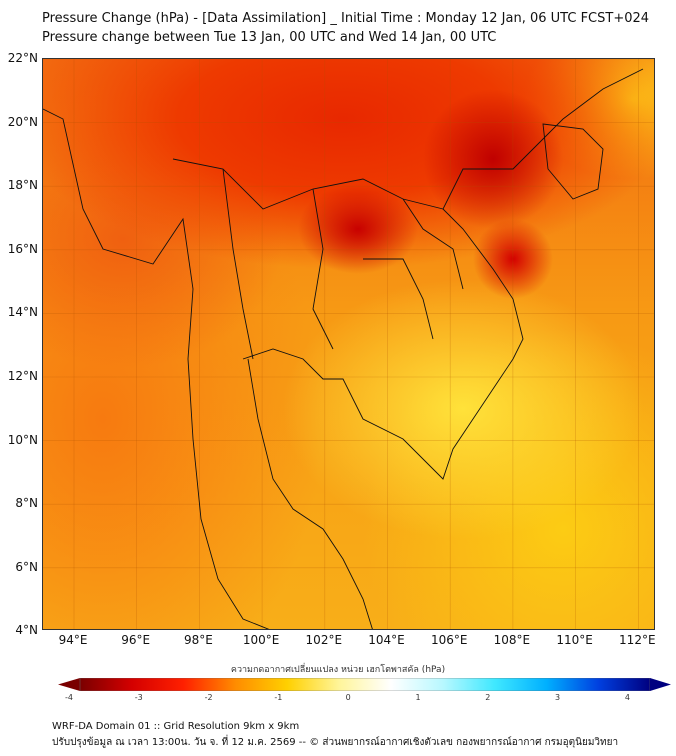  What do you see at coordinates (208, 697) in the screenshot?
I see `colorbar-tick-label: -2` at bounding box center [208, 697].